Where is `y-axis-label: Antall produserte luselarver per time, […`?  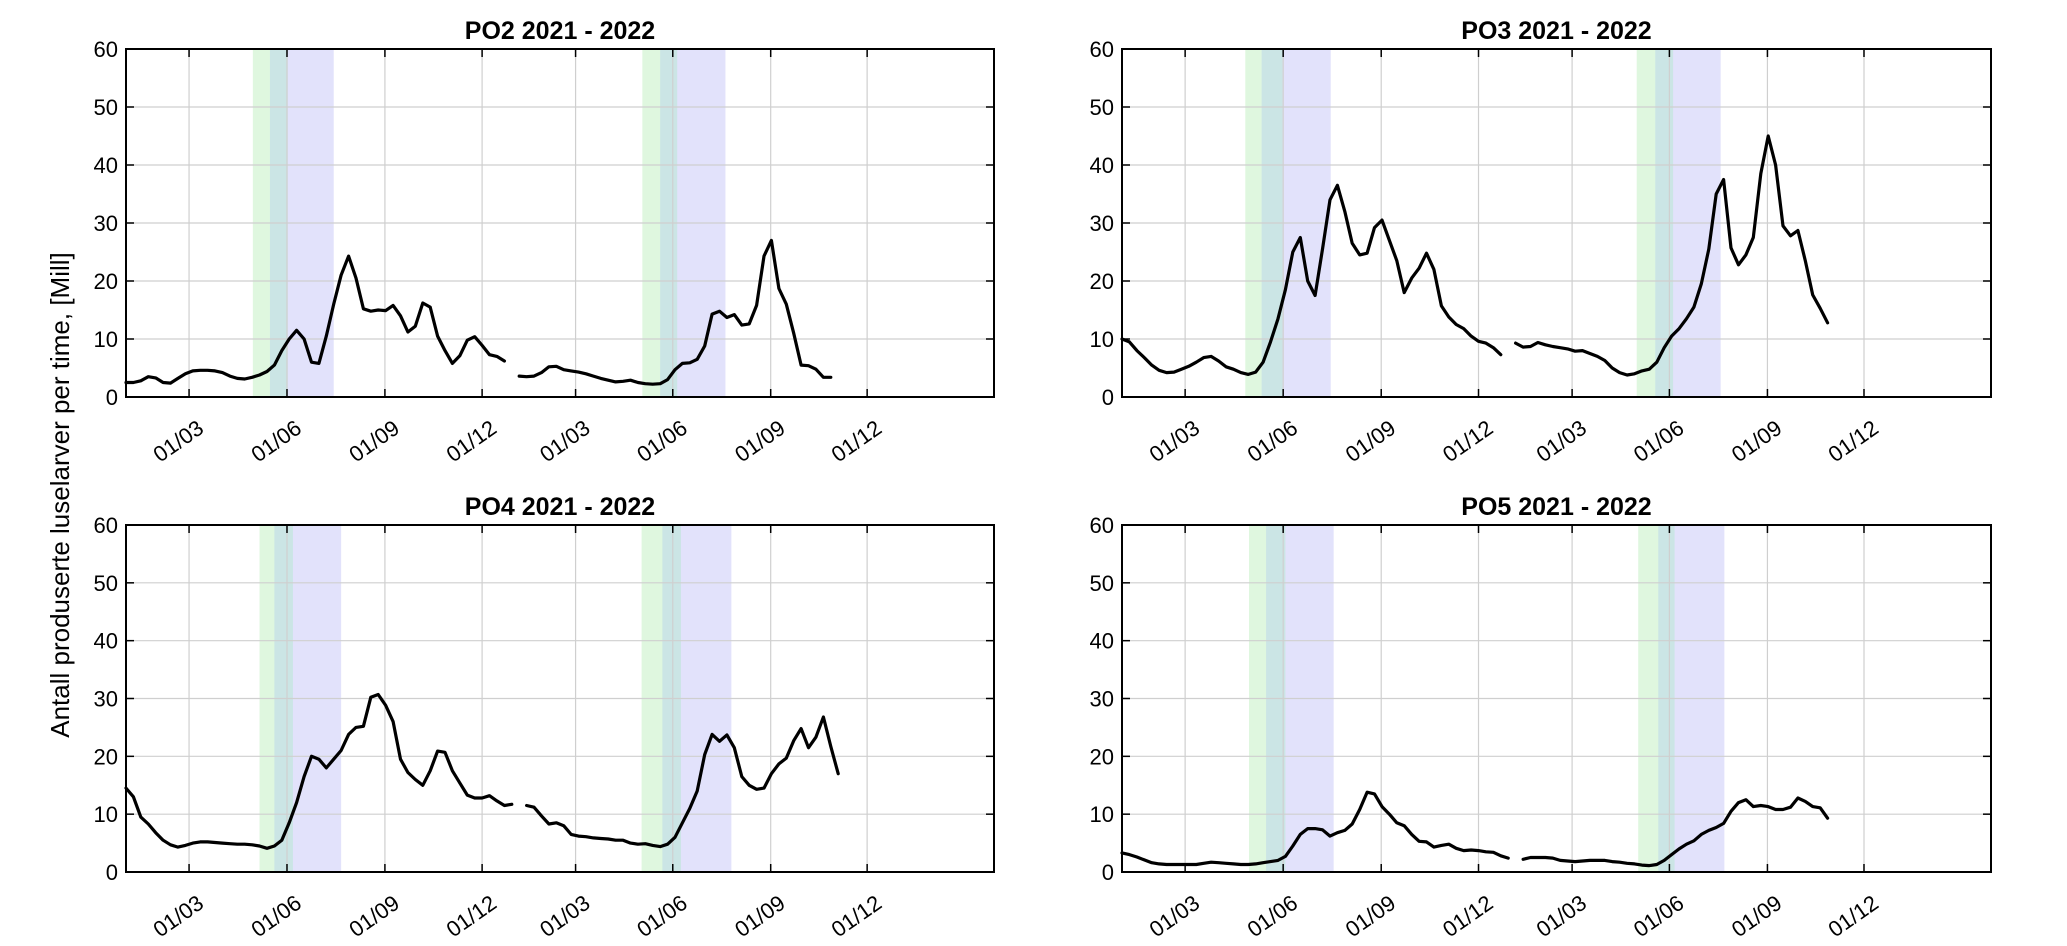
y-axis-label: Antall produserte luselarver per time, [… is located at coordinates (60, 495).